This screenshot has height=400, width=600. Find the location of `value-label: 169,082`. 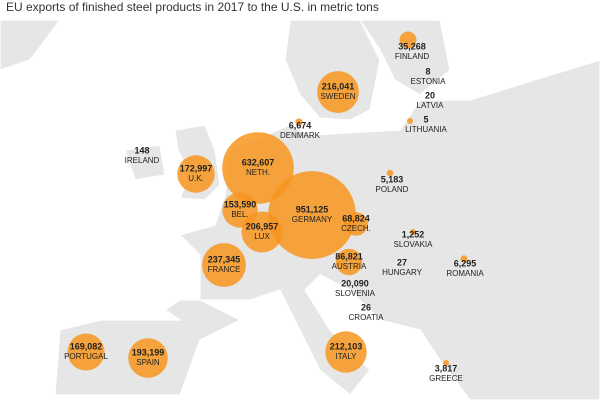

value-label: 169,082 is located at coordinates (86, 346).